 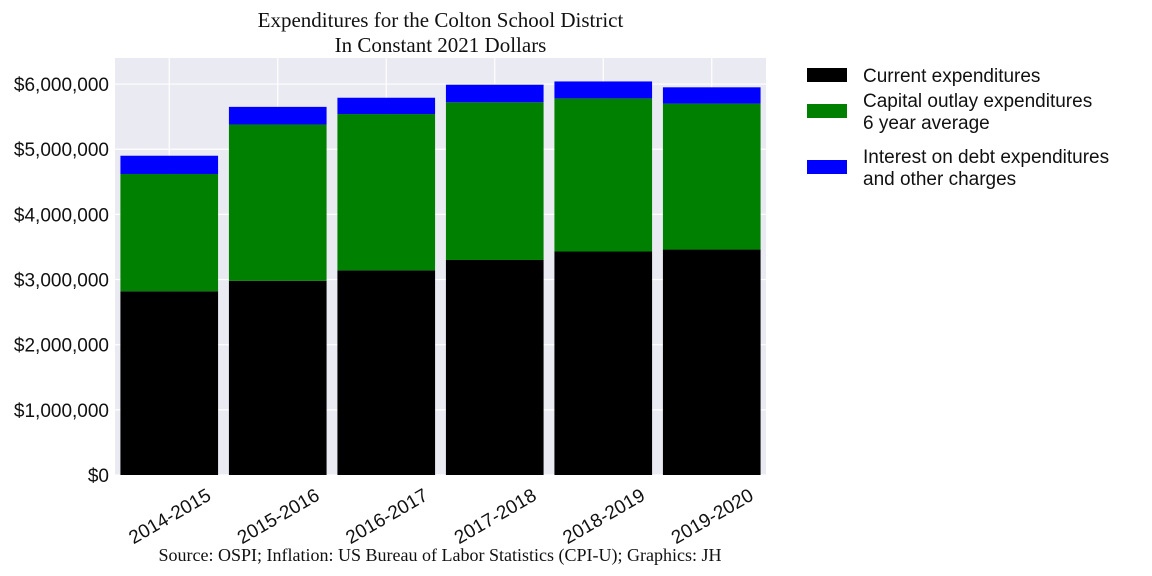 I want to click on bar-segment-current-2016-2017, so click(x=386, y=372).